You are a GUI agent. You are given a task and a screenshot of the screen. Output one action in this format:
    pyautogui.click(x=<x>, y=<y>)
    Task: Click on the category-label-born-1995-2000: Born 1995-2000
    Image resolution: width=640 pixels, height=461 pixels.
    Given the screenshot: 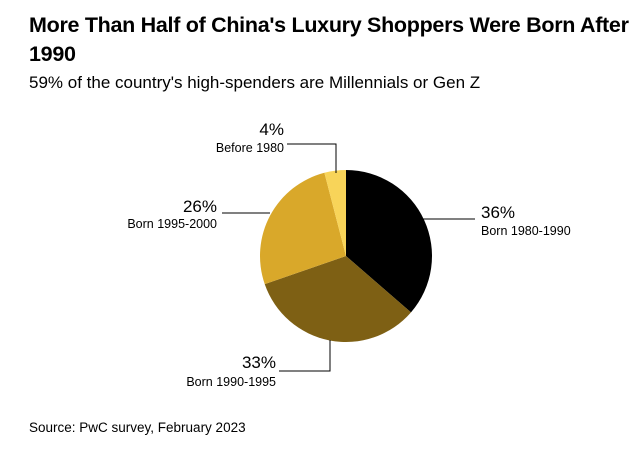 What is the action you would take?
    pyautogui.click(x=172, y=224)
    